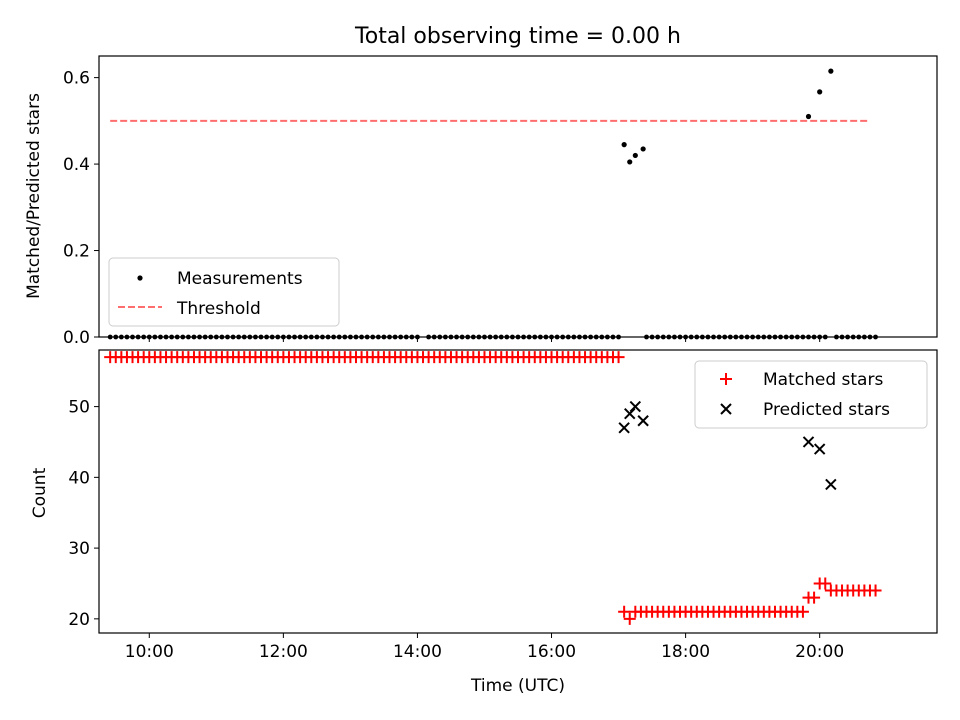  Describe the element at coordinates (517, 686) in the screenshot. I see `x-axis-label: Time (UTC)` at that location.